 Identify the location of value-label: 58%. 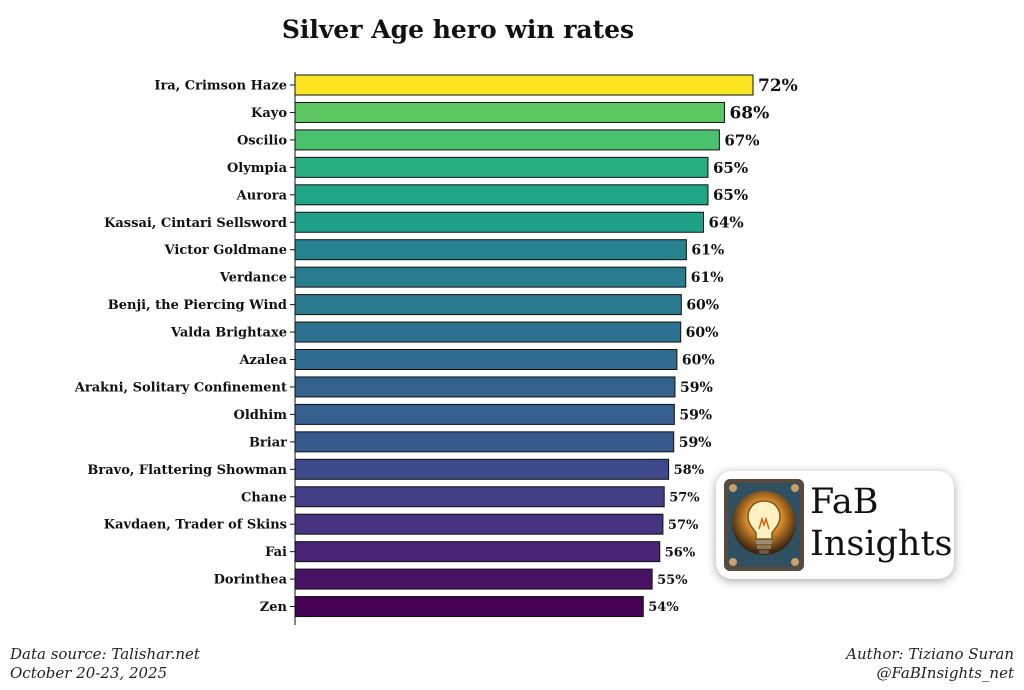
(689, 470).